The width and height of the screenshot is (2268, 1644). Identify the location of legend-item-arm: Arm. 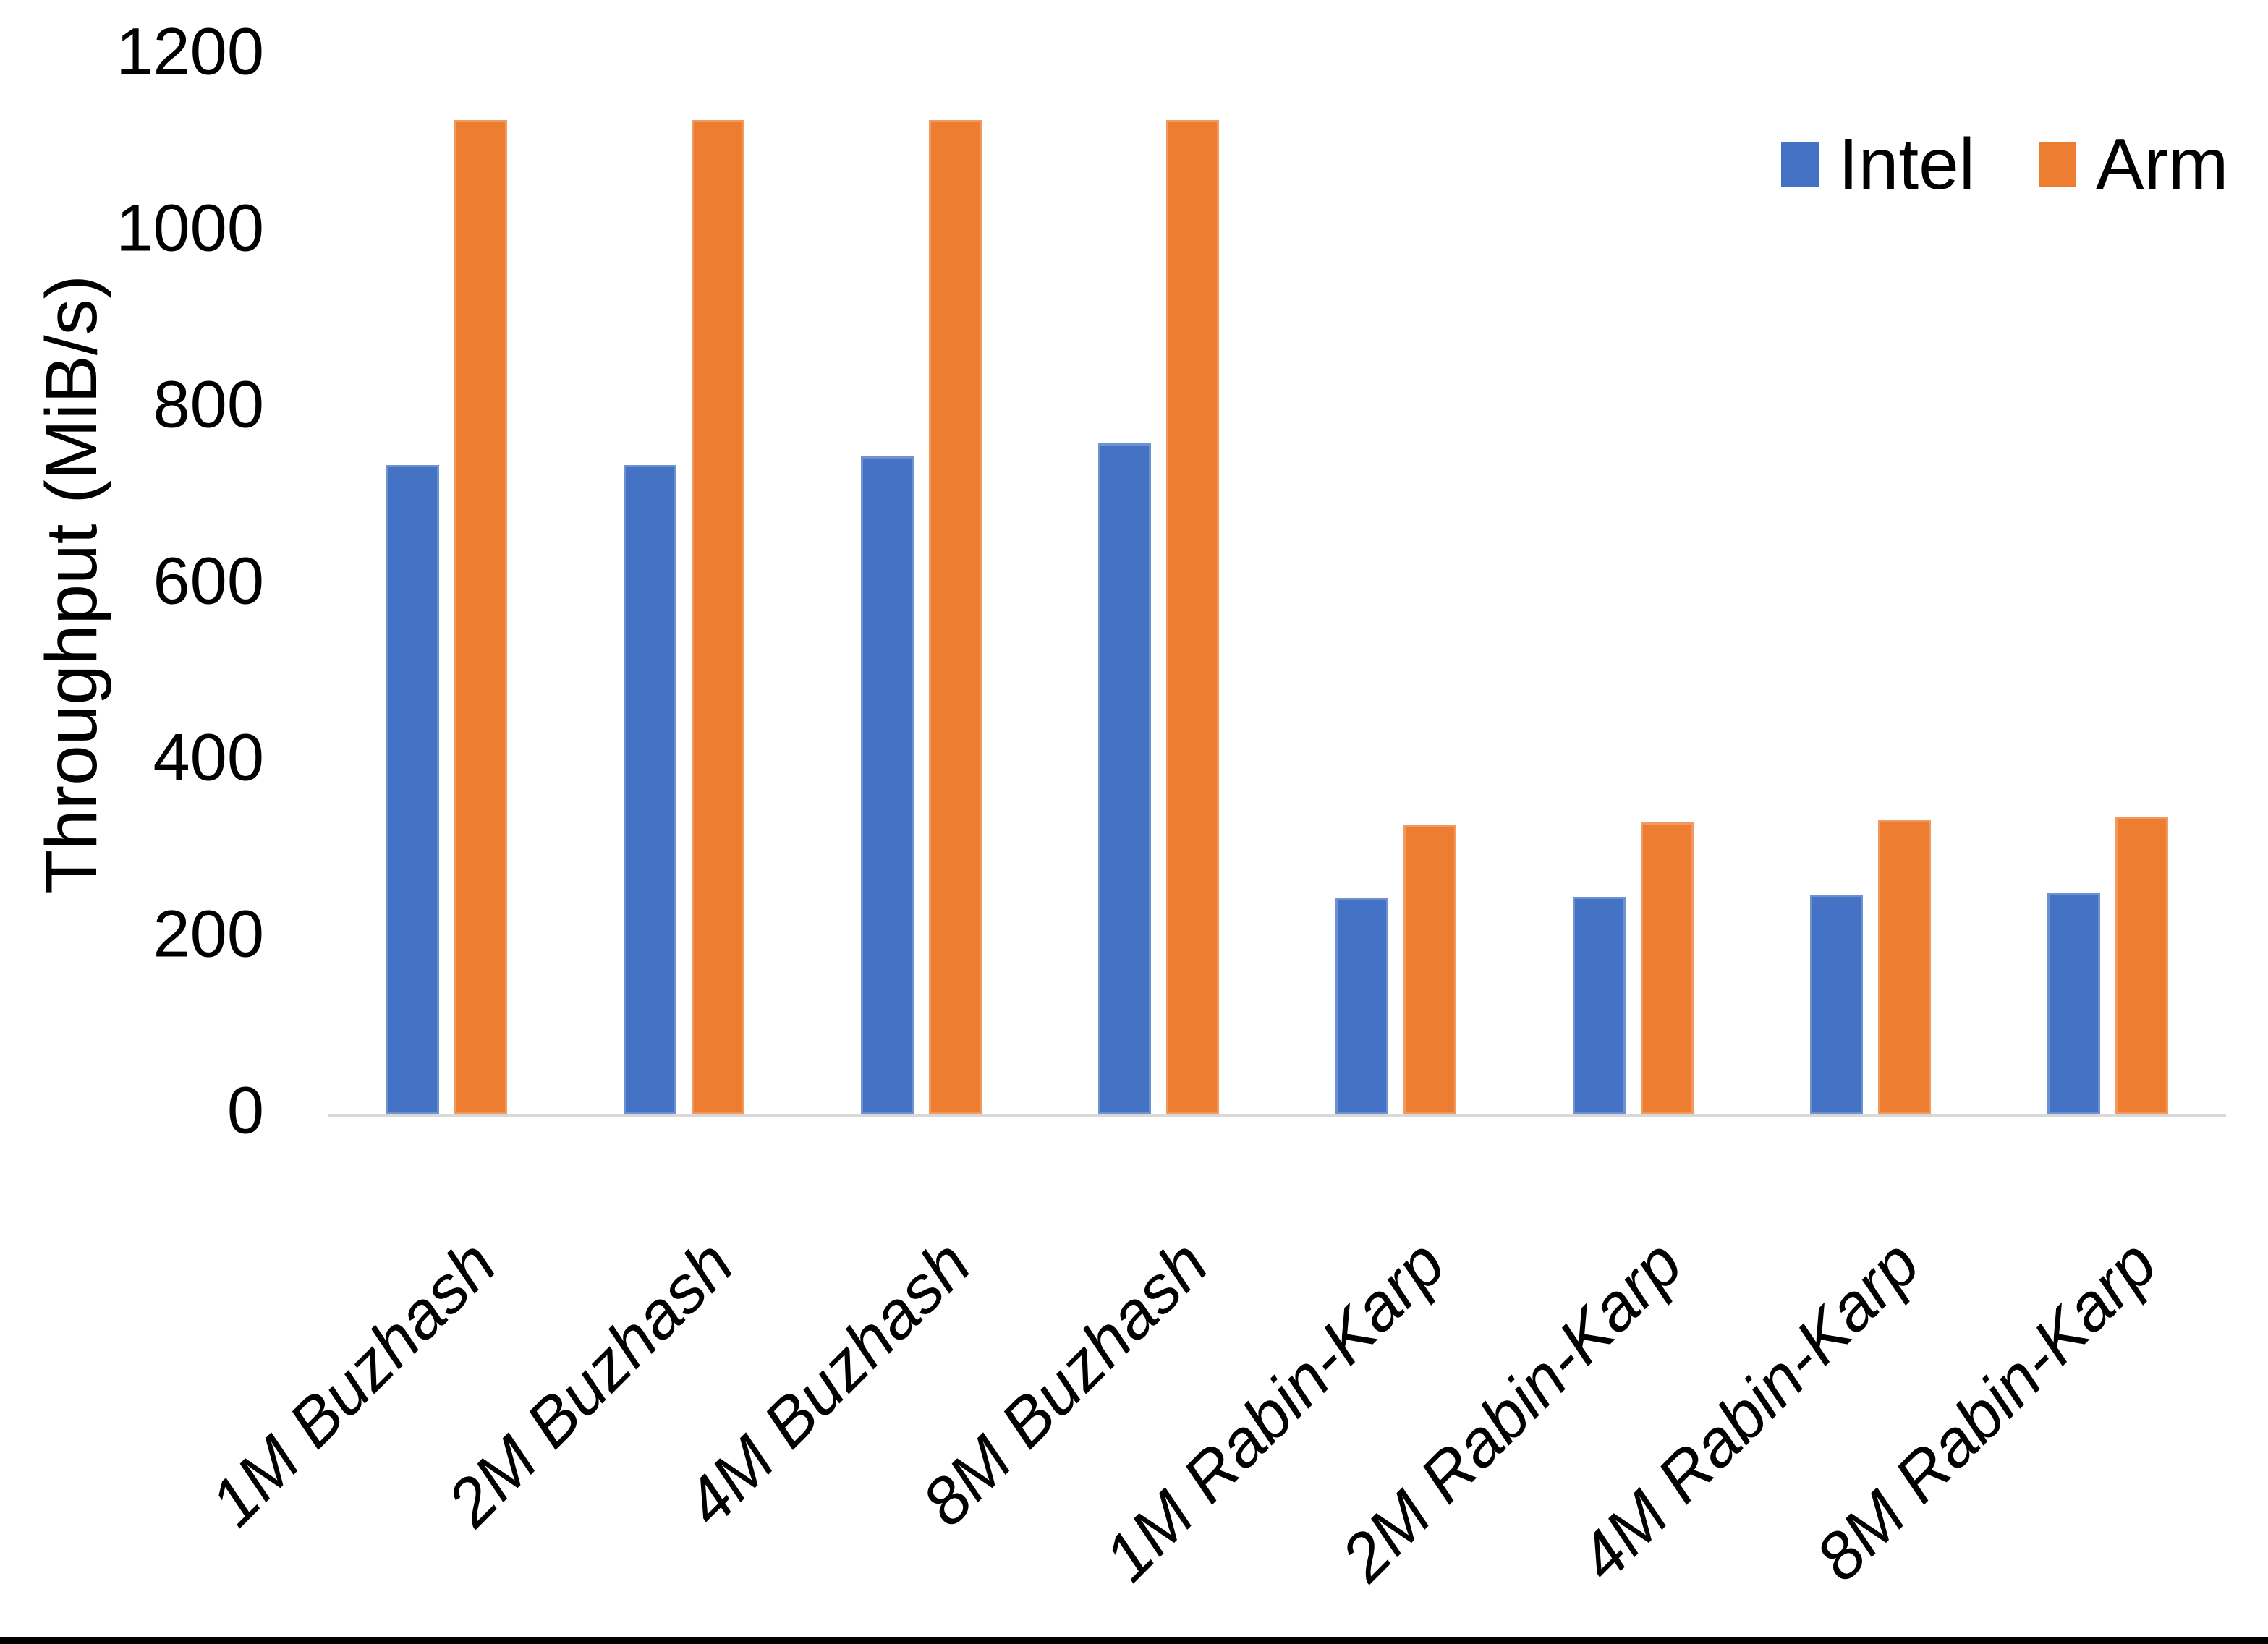
(2133, 164).